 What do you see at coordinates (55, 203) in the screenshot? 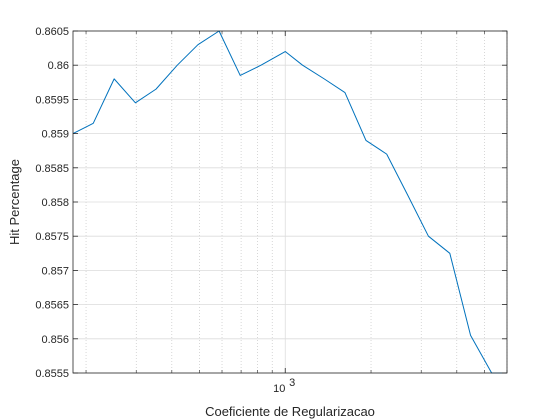
I see `y-tick-label: 0.858` at bounding box center [55, 203].